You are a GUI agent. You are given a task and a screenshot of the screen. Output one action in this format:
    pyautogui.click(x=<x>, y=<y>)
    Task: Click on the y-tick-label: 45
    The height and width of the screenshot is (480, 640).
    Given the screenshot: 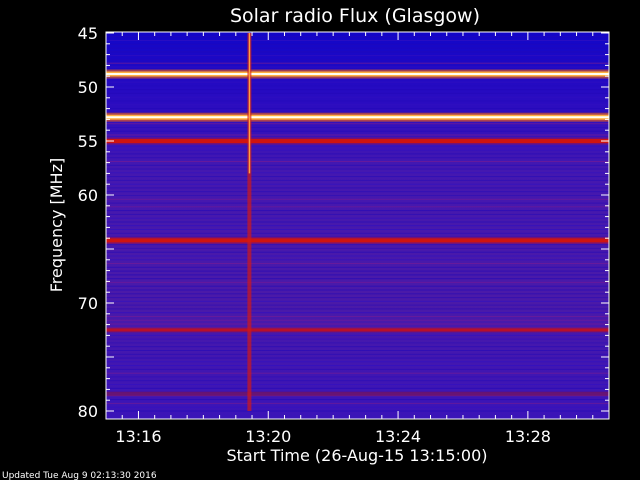 What is the action you would take?
    pyautogui.click(x=88, y=33)
    